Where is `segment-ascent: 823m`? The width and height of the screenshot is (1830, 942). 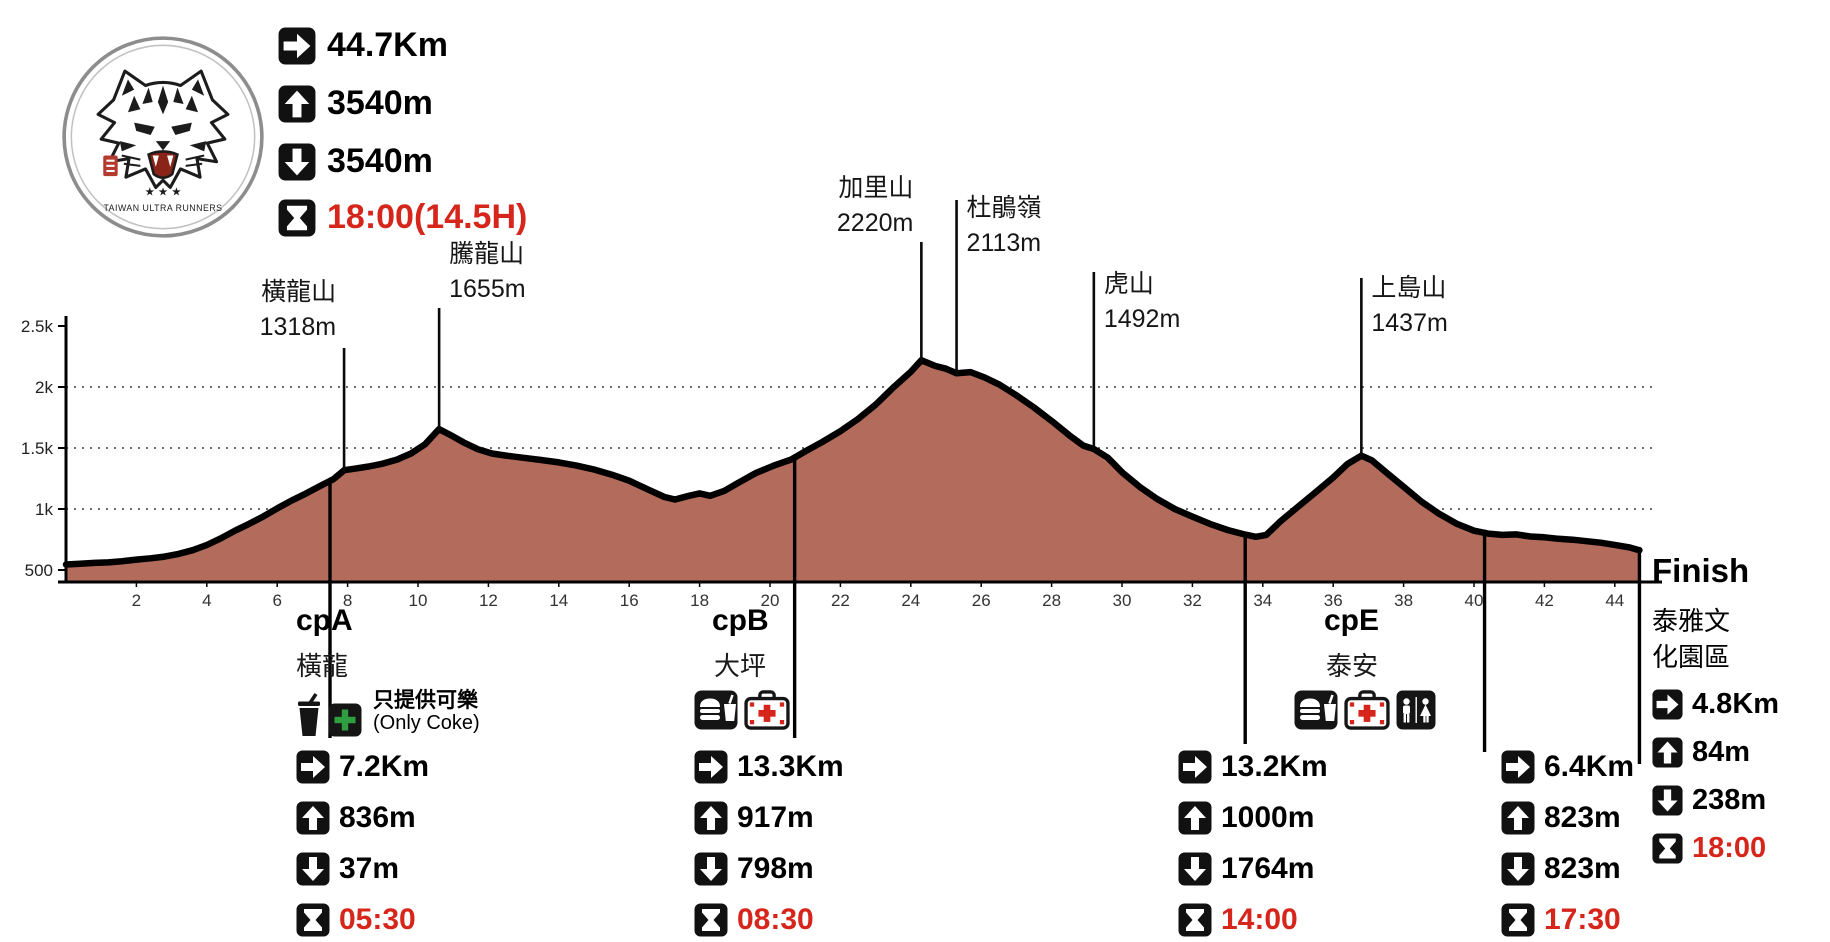 segment-ascent: 823m is located at coordinates (1582, 817).